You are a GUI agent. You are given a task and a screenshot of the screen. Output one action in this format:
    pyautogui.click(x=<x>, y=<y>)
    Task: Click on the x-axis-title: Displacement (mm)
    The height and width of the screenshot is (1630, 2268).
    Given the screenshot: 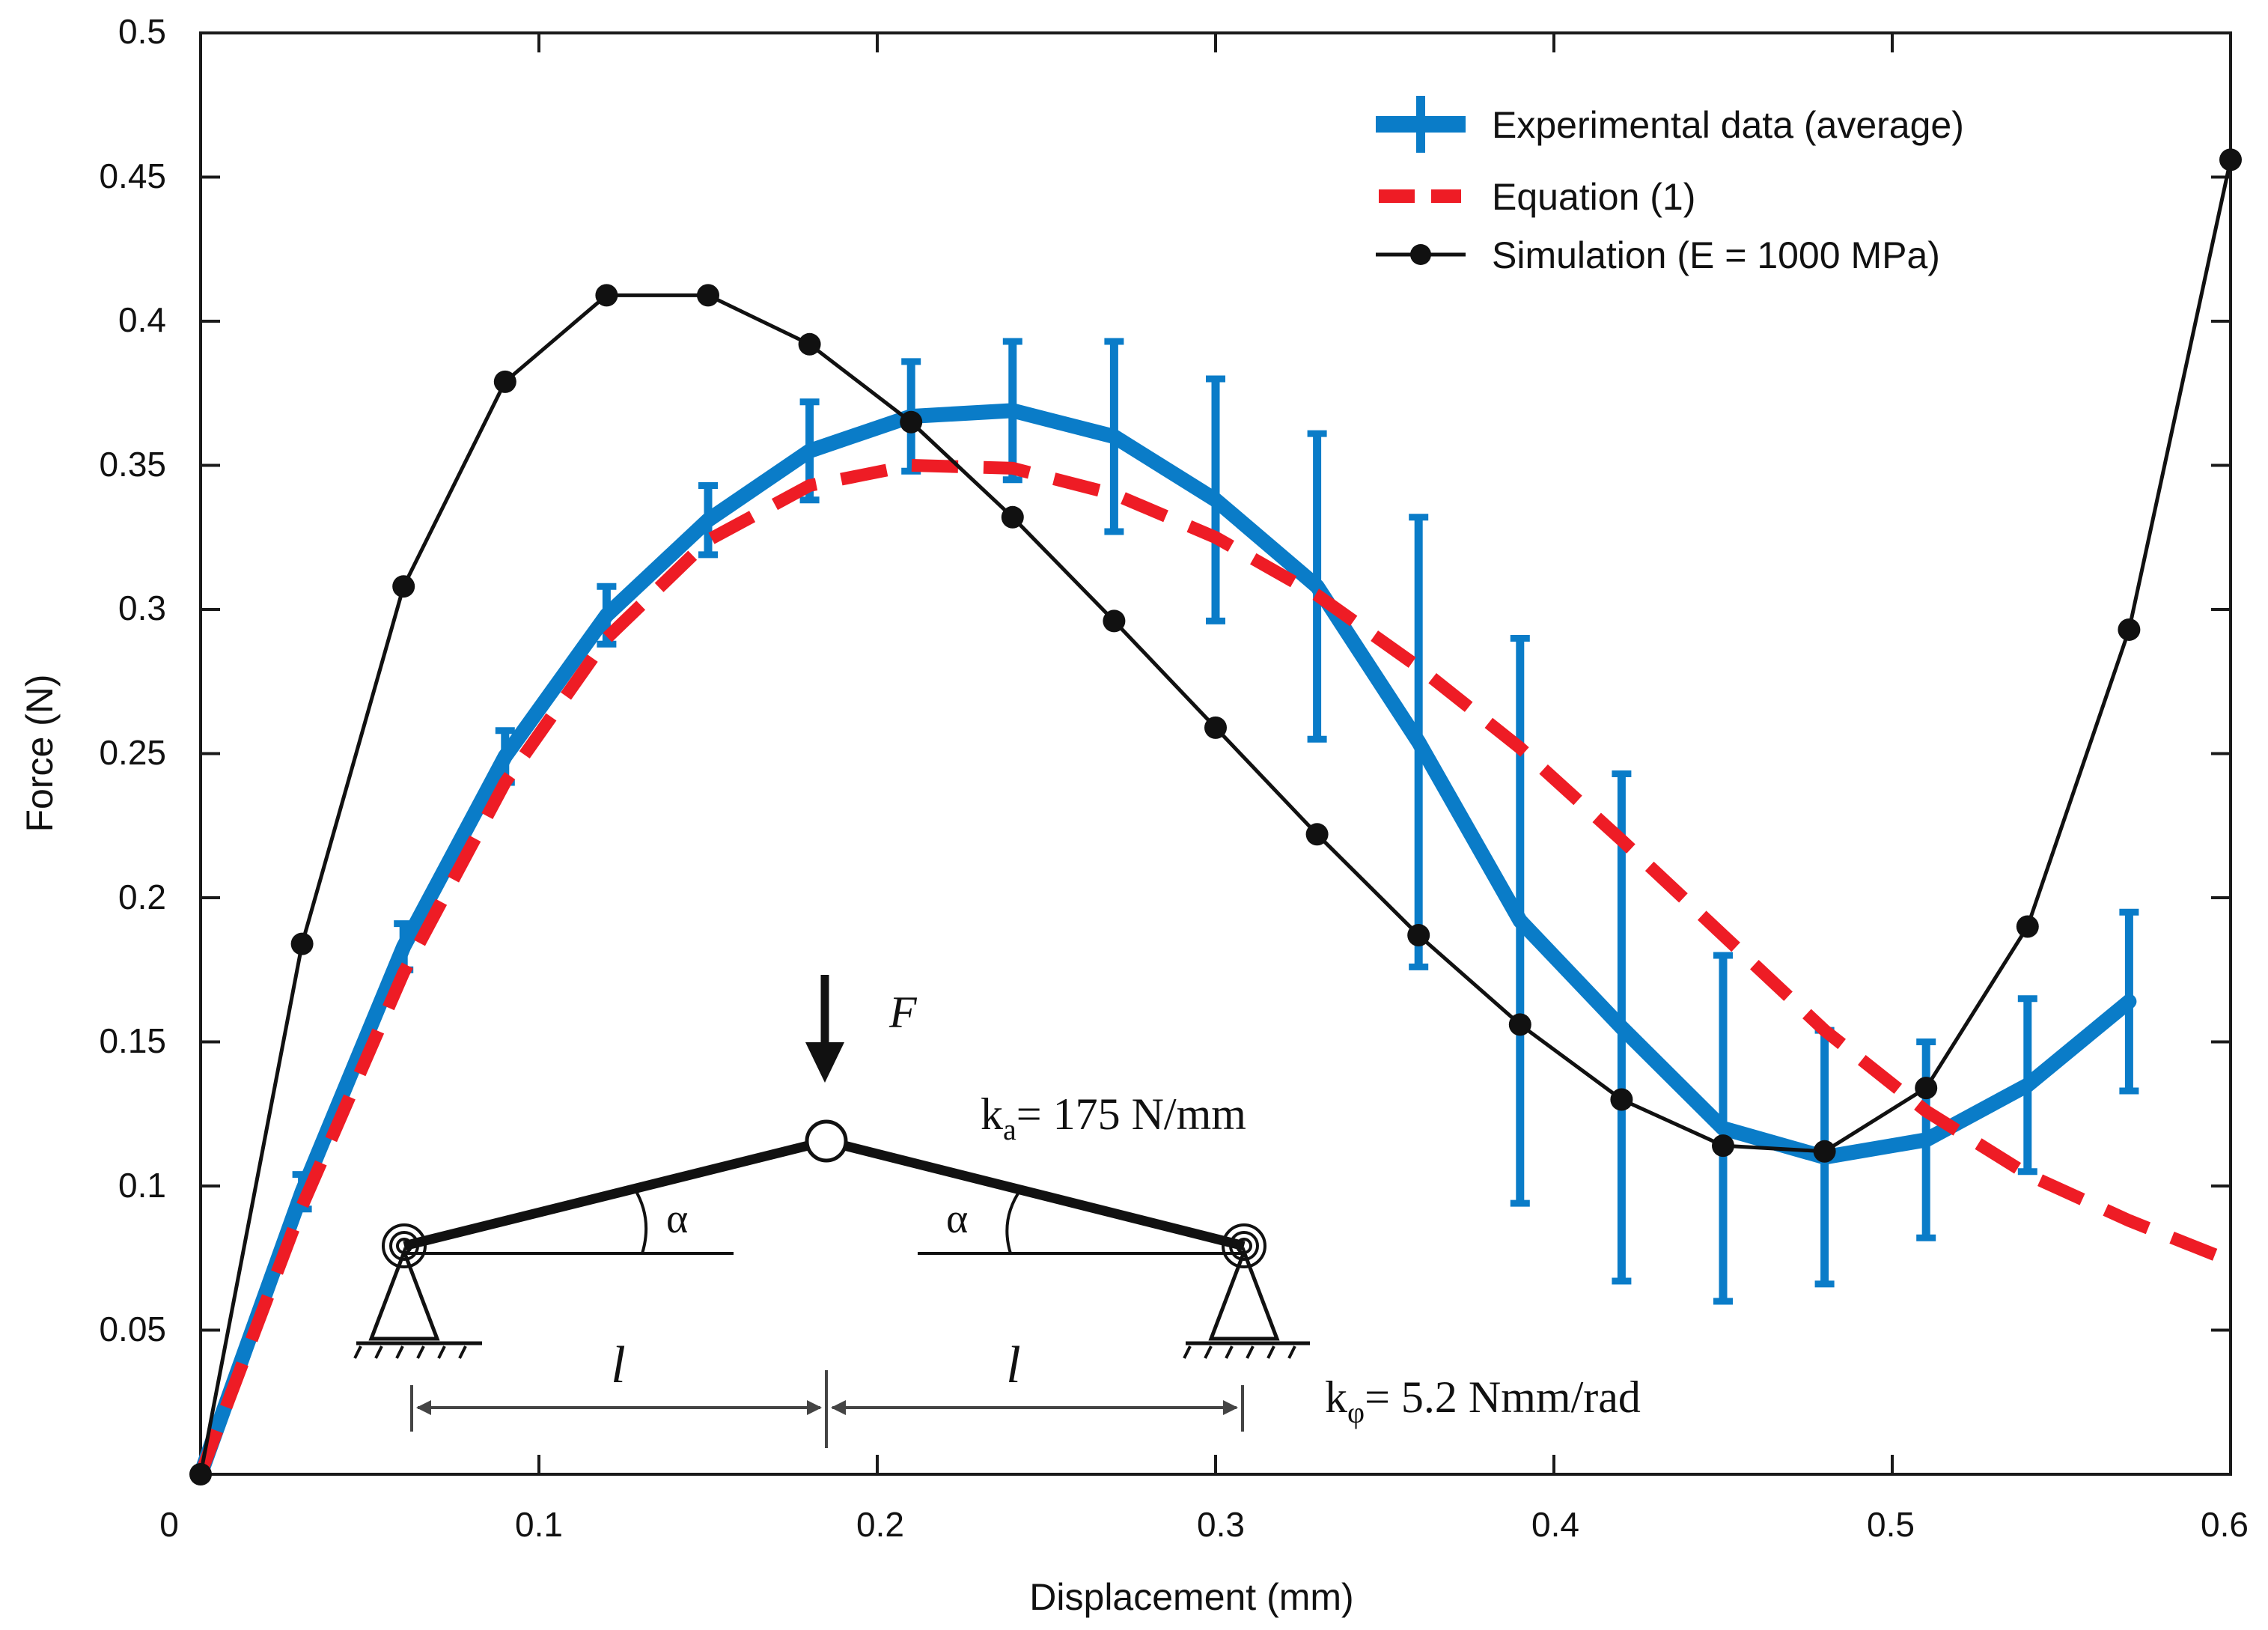 What is the action you would take?
    pyautogui.click(x=1191, y=1597)
    